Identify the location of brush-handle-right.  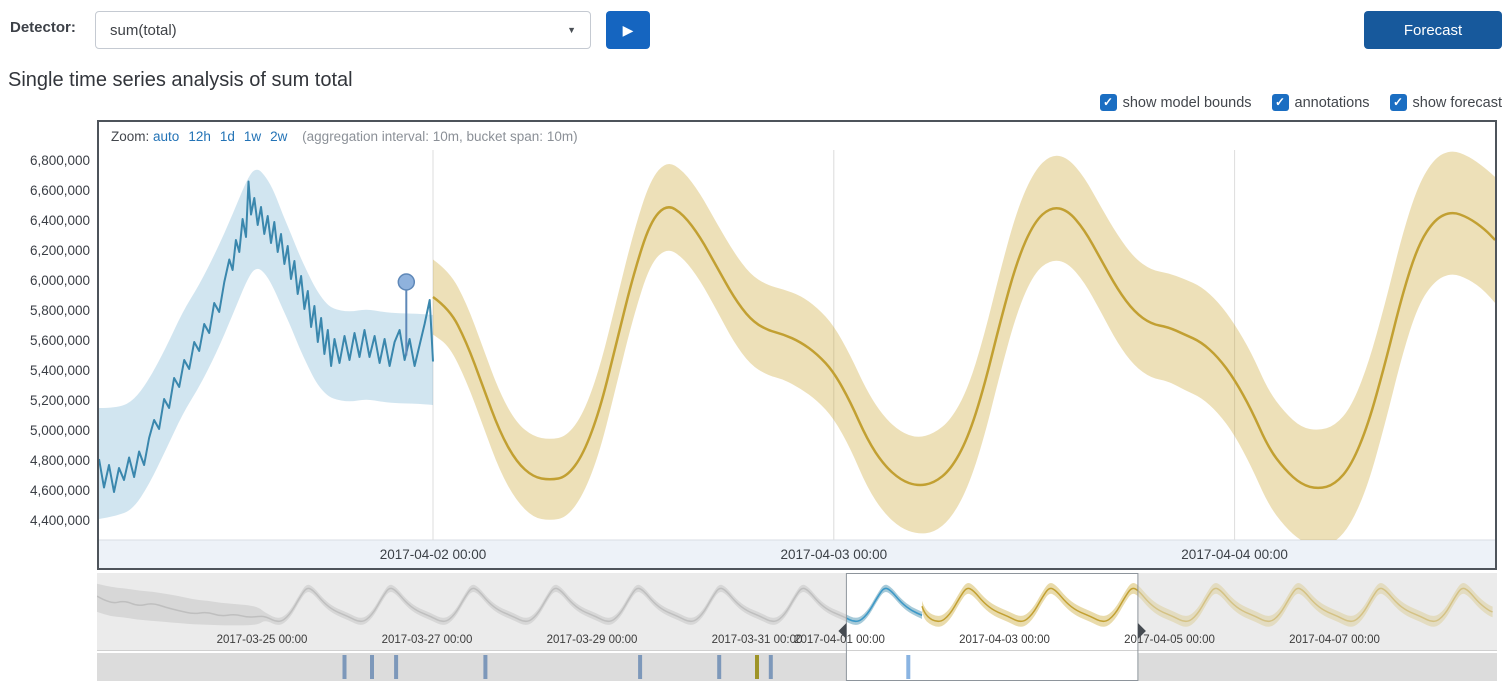
(1141, 631).